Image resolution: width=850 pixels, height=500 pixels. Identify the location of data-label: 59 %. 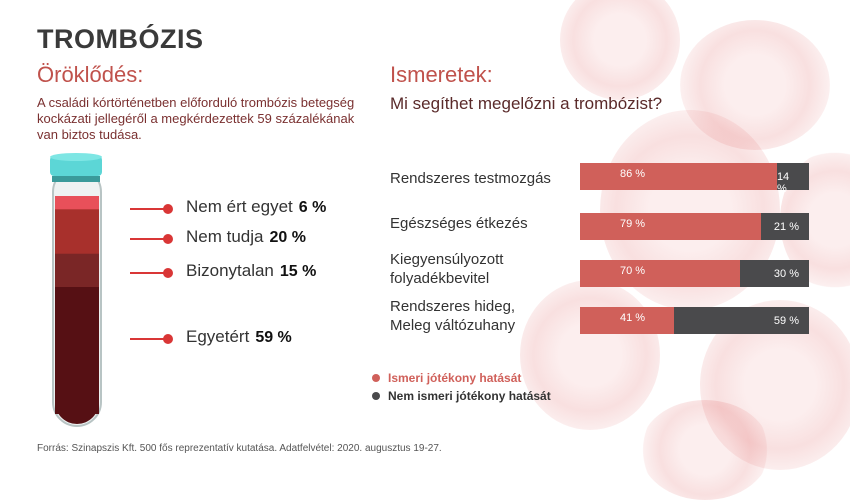
(786, 321).